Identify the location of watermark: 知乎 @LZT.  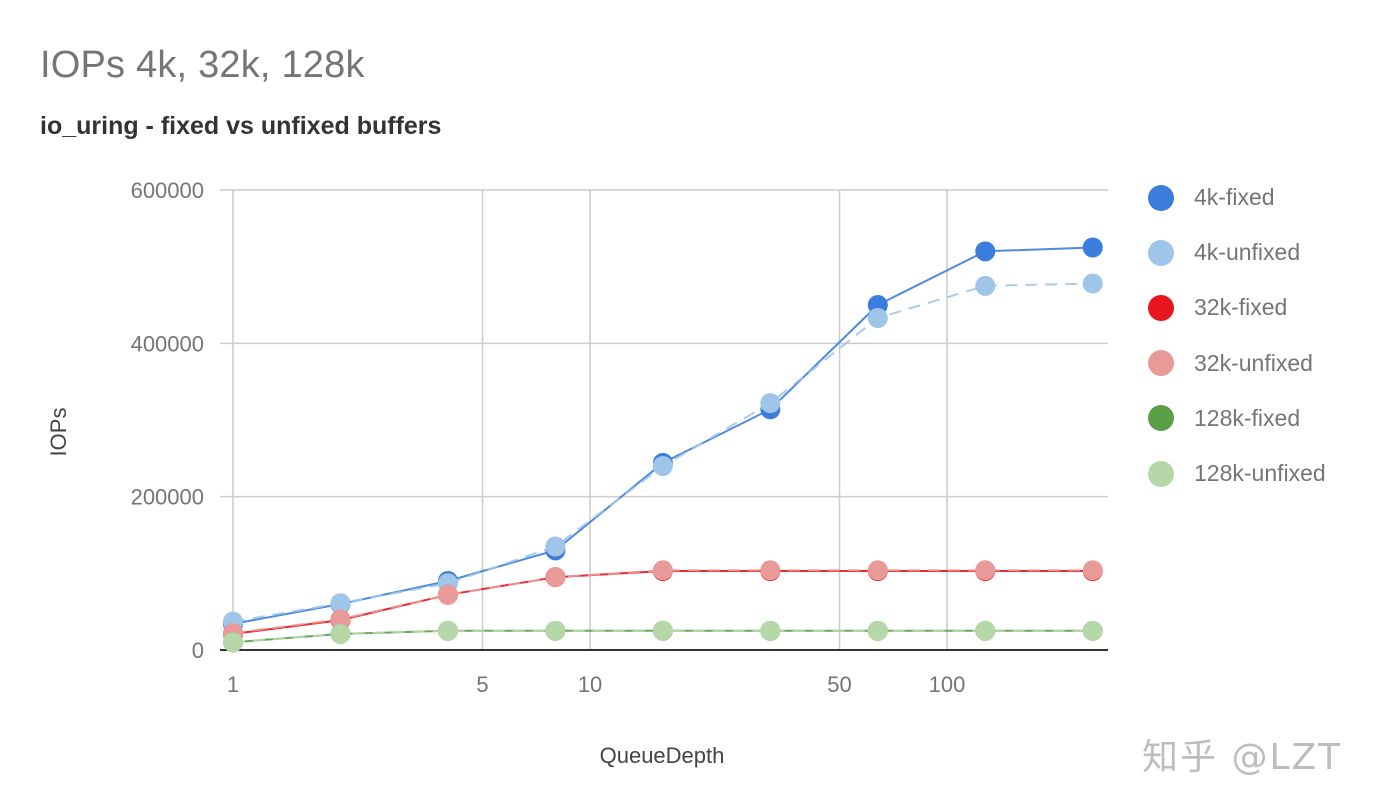
(1242, 757).